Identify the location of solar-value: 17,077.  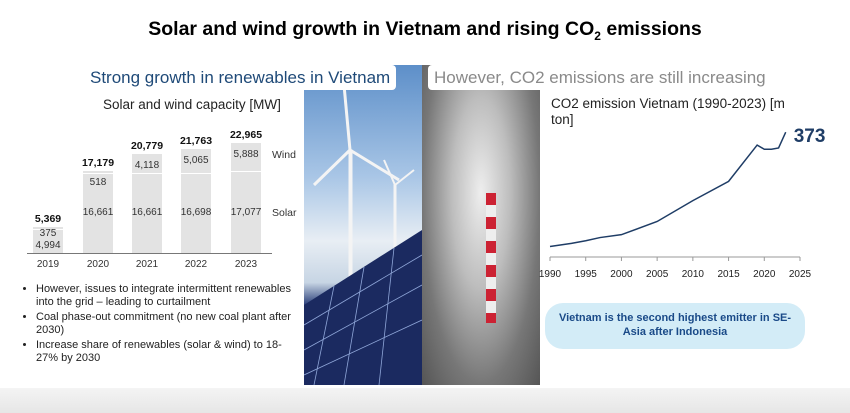
(246, 212).